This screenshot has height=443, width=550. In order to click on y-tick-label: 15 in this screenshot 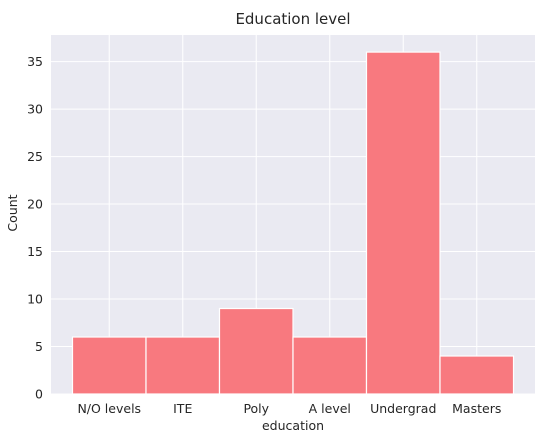, I will do `click(35, 251)`.